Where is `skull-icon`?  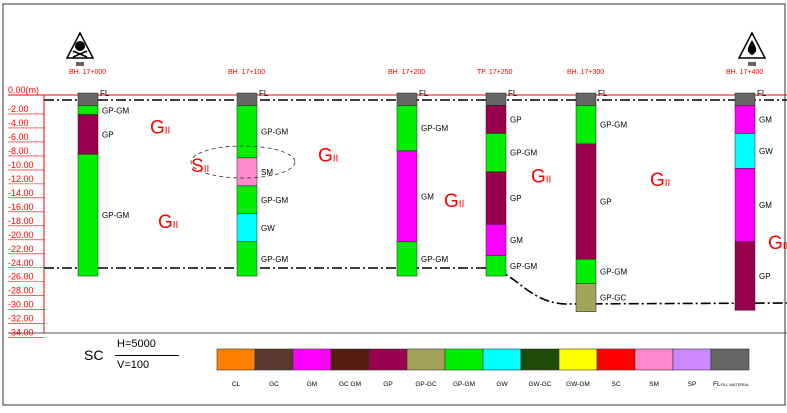
skull-icon is located at coordinates (80, 48).